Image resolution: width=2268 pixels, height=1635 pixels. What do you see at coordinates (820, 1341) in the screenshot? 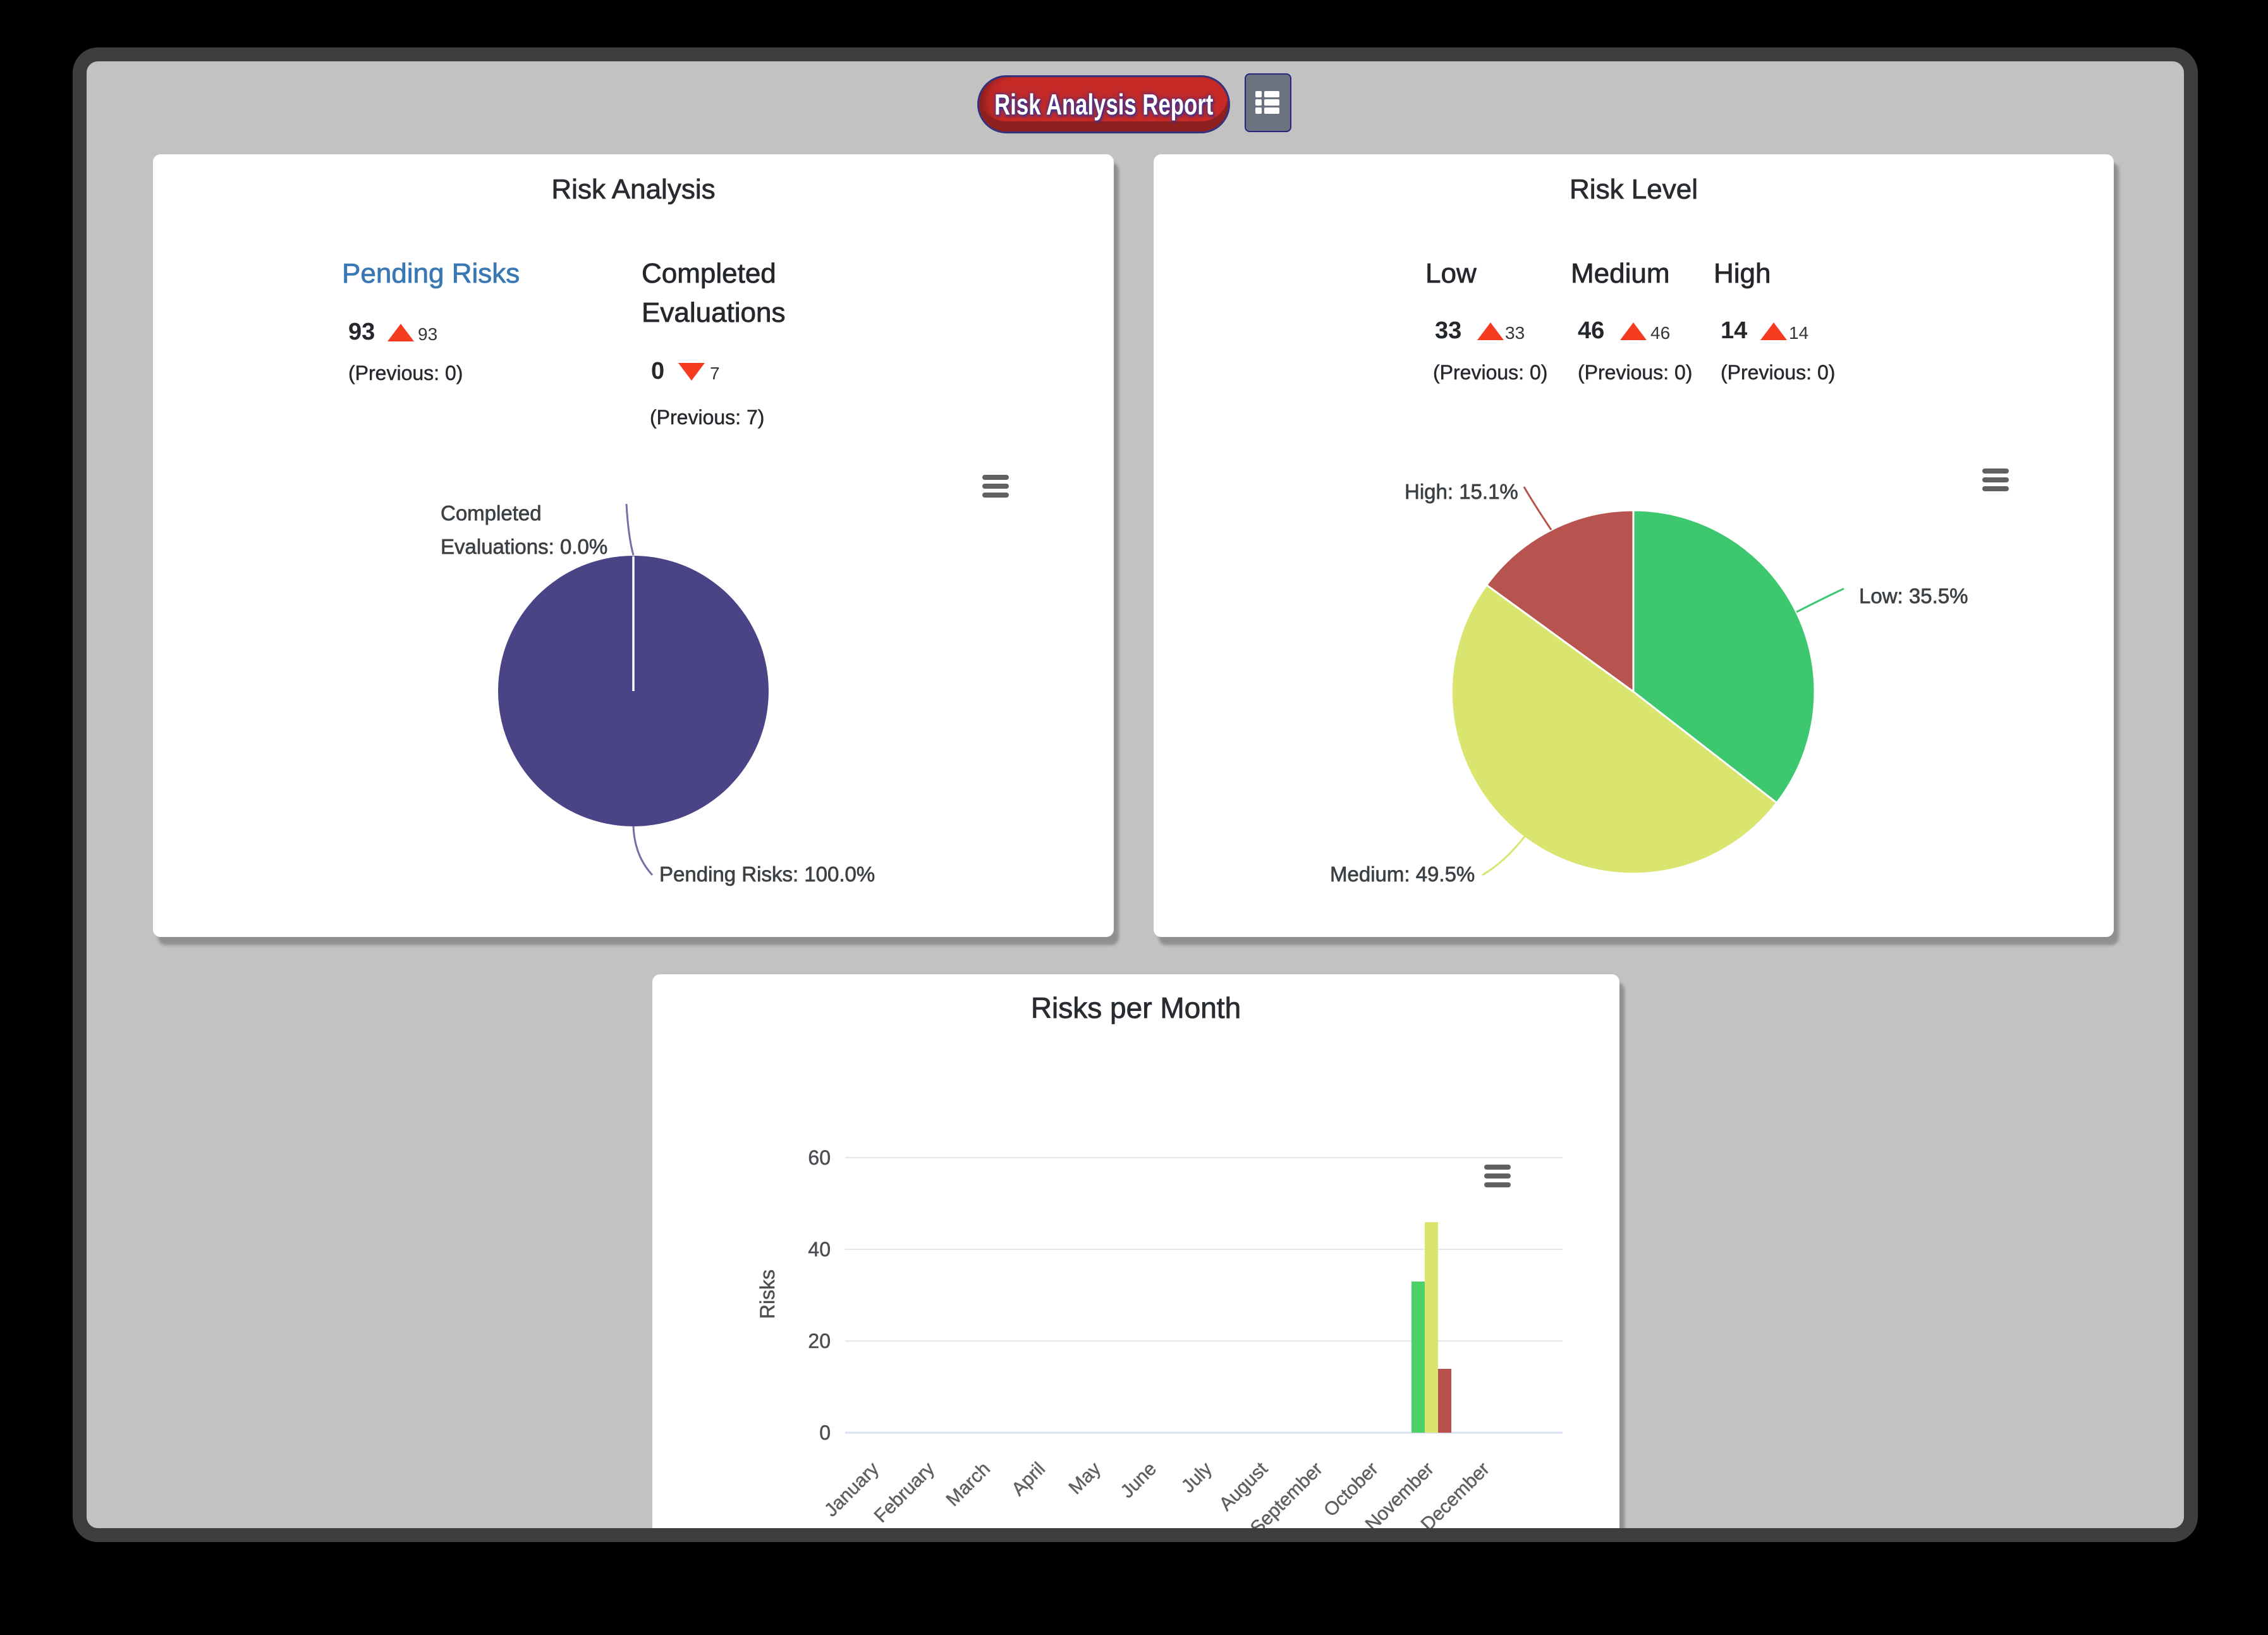
I see `svg-text: 20` at bounding box center [820, 1341].